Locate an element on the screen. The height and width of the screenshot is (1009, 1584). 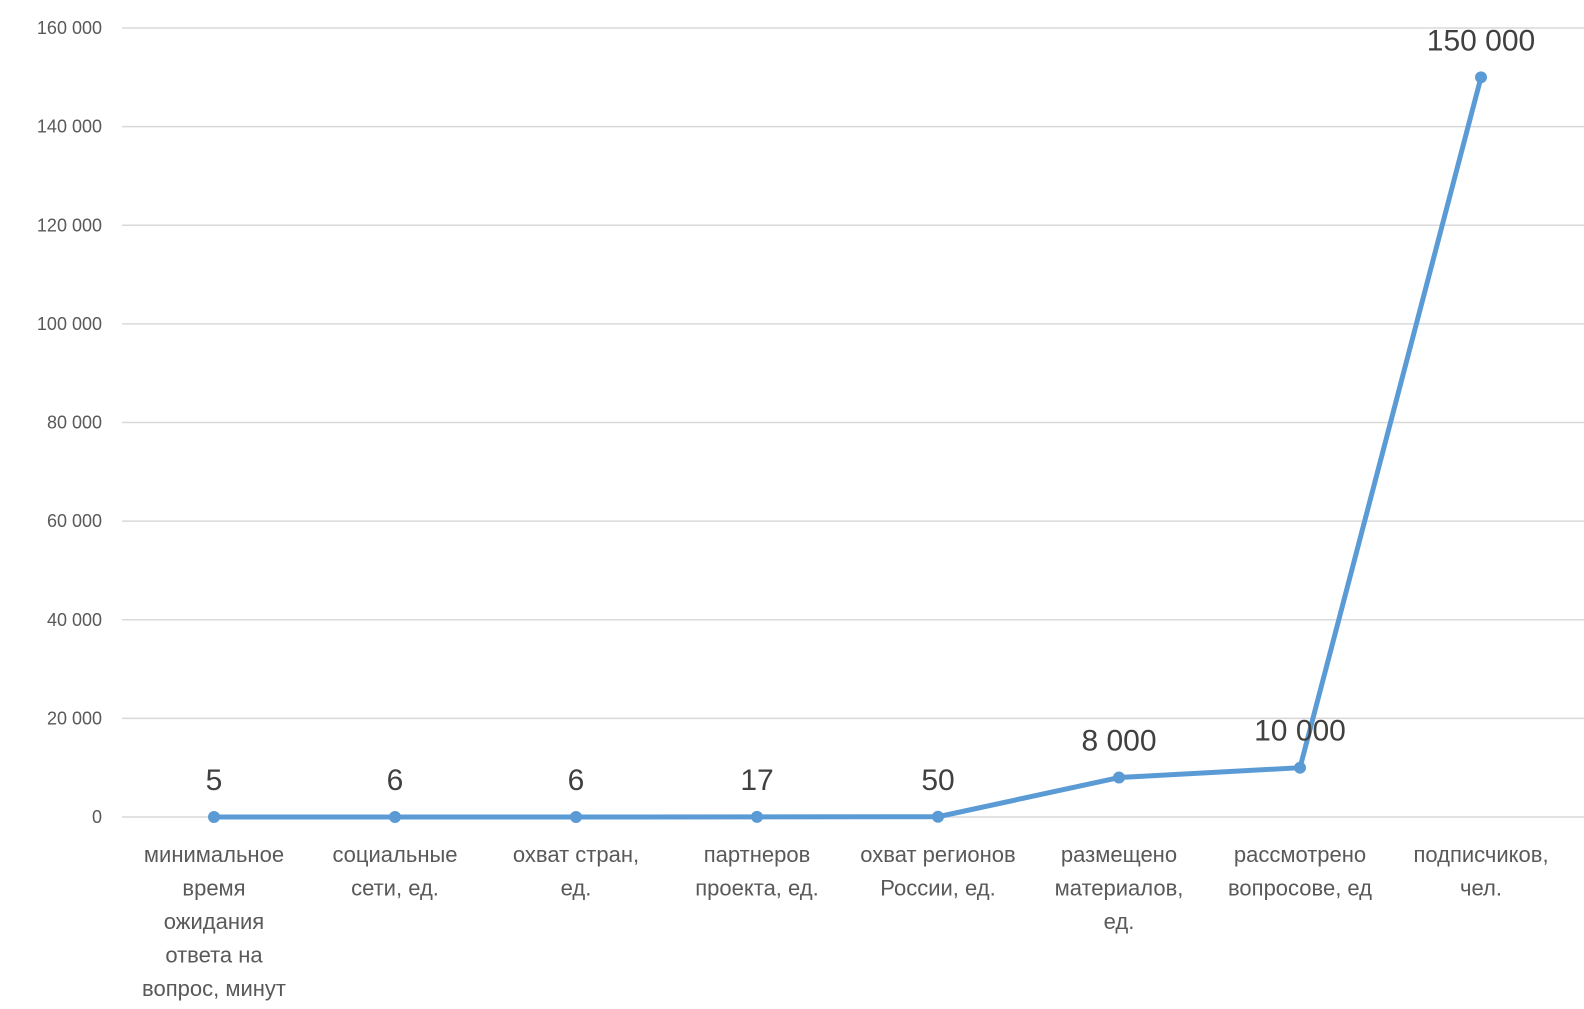
x-category-label-line: минимальное is located at coordinates (214, 854).